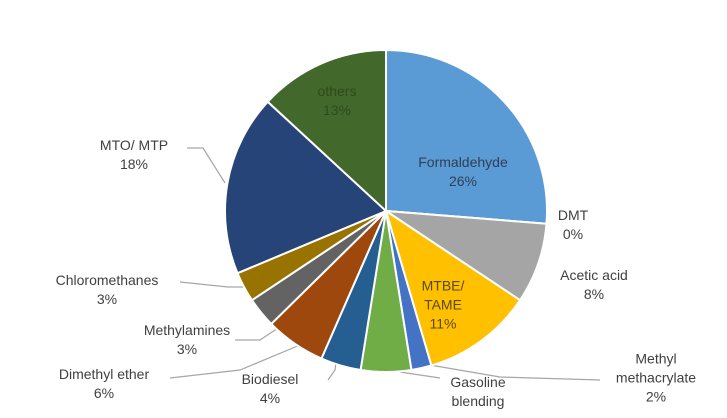 The width and height of the screenshot is (727, 418). I want to click on value-label: 11%, so click(443, 323).